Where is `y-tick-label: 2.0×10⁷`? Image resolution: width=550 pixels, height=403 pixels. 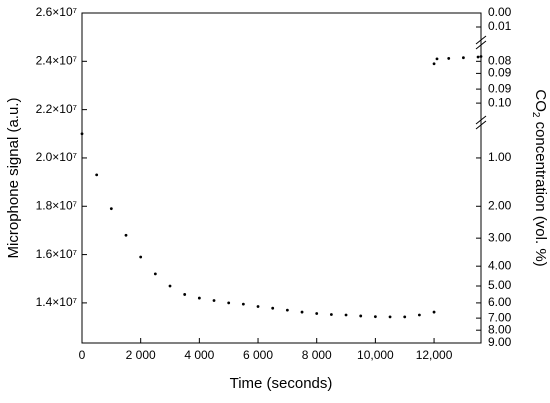 y-tick-label: 2.0×10⁷ is located at coordinates (56, 157).